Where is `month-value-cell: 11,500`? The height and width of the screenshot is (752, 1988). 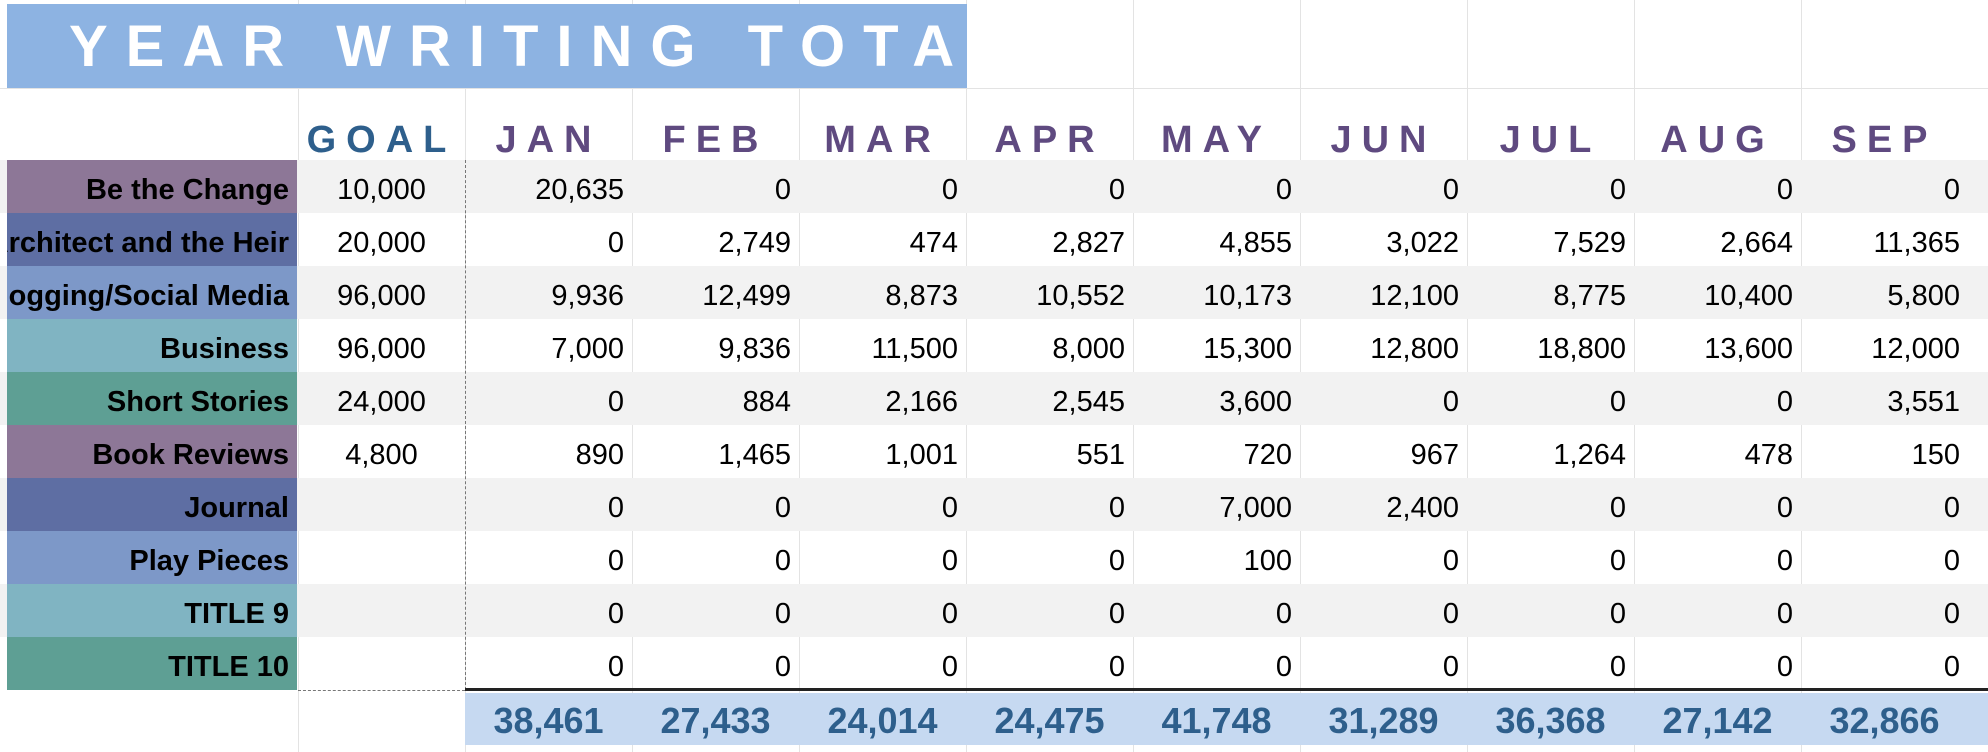
month-value-cell: 11,500 is located at coordinates (914, 349).